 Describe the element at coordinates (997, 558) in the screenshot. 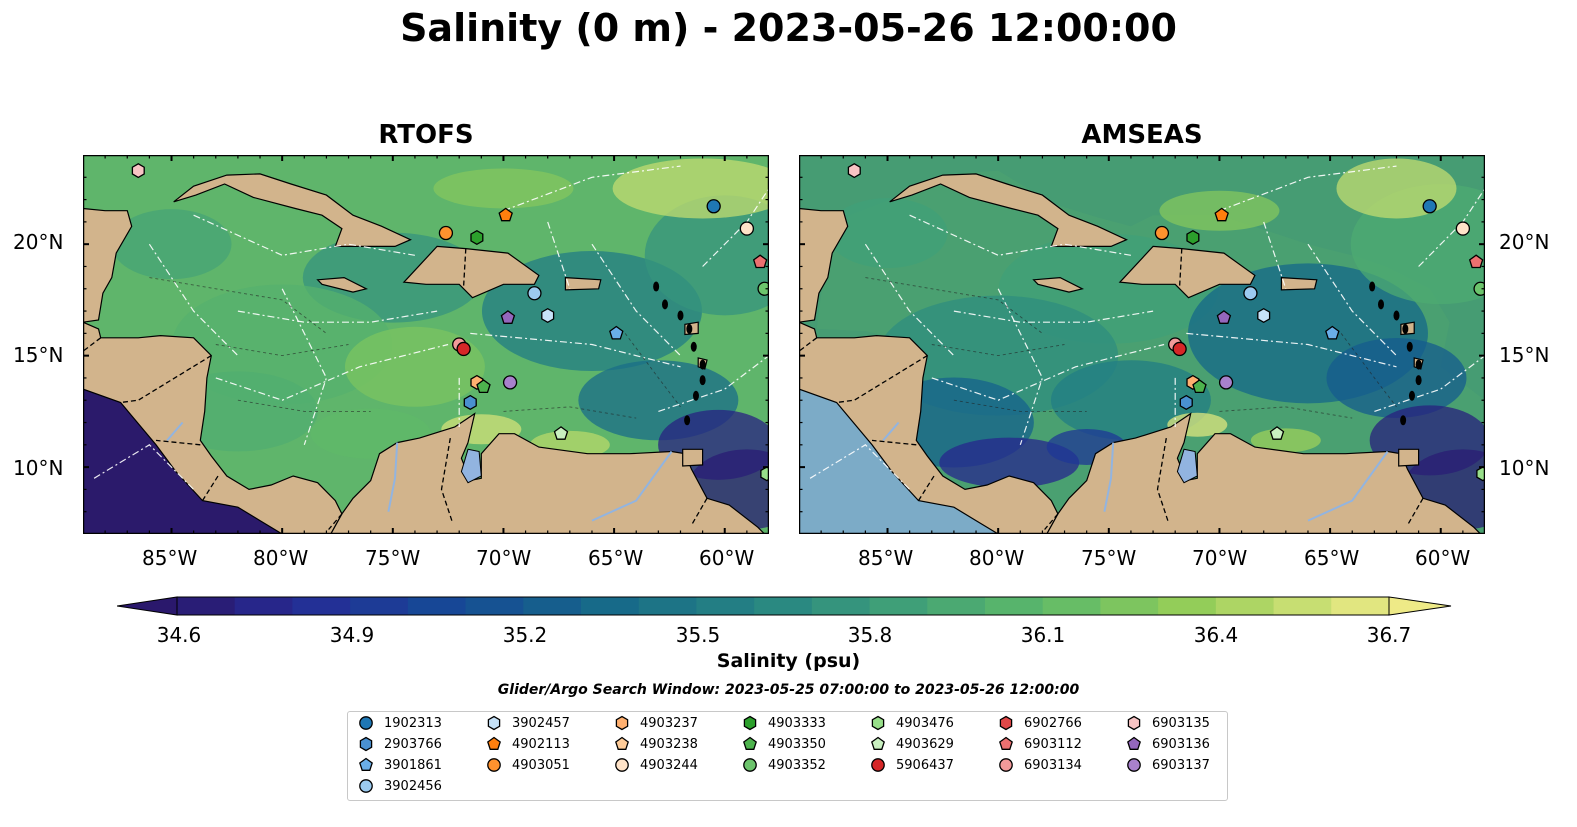

I see `lon-label-amseas-80: 80°W` at that location.